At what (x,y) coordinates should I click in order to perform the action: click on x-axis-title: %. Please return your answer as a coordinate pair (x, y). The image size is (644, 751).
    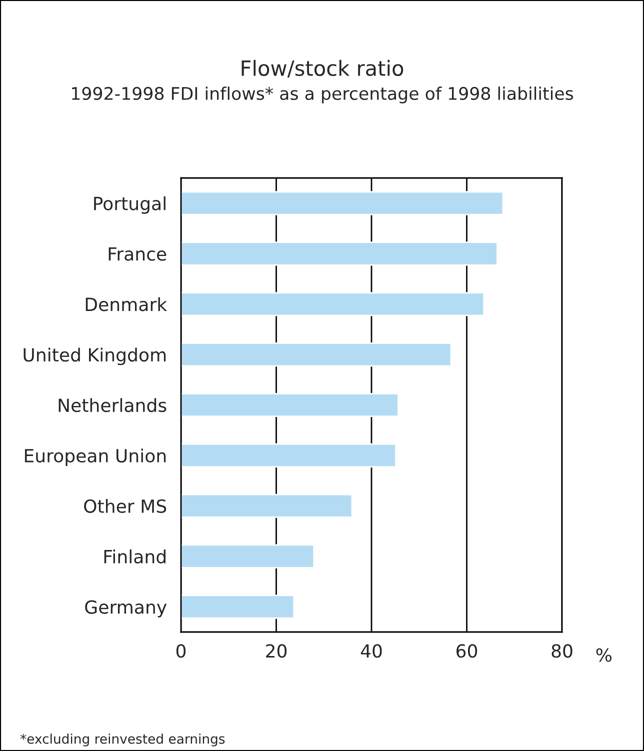
    Looking at the image, I should click on (604, 655).